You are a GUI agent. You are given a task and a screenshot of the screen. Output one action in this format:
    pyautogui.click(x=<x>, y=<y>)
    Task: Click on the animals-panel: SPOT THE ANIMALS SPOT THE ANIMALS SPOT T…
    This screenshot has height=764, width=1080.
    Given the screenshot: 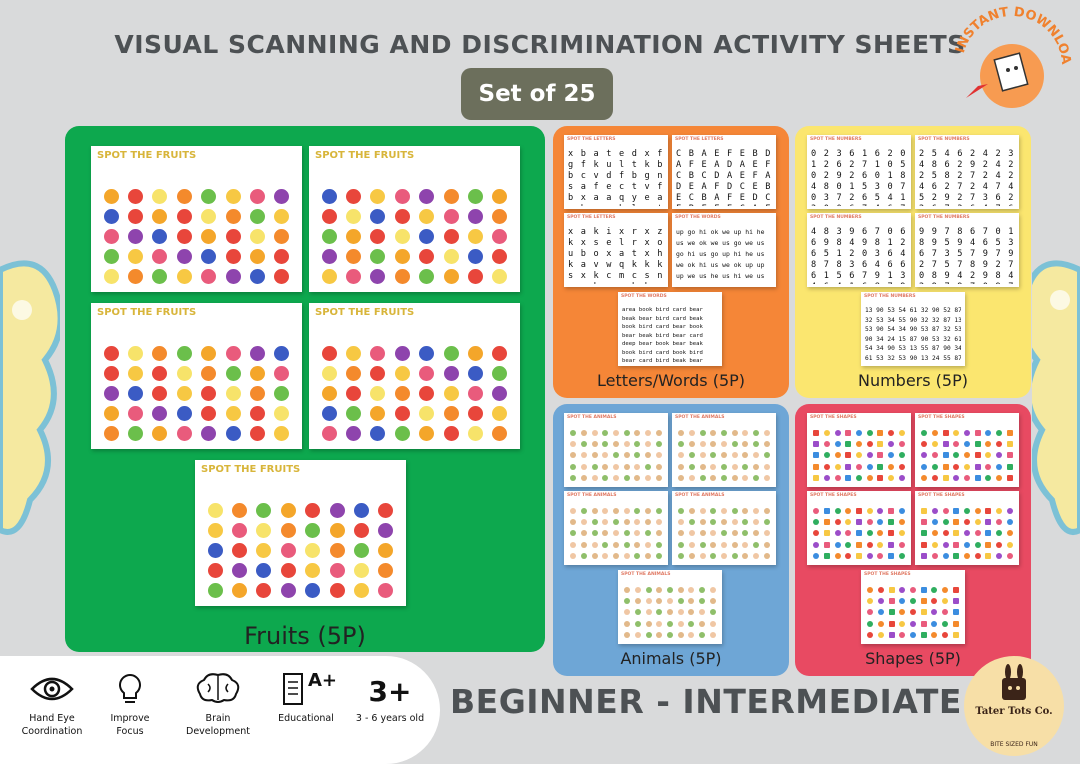 What is the action you would take?
    pyautogui.click(x=671, y=540)
    